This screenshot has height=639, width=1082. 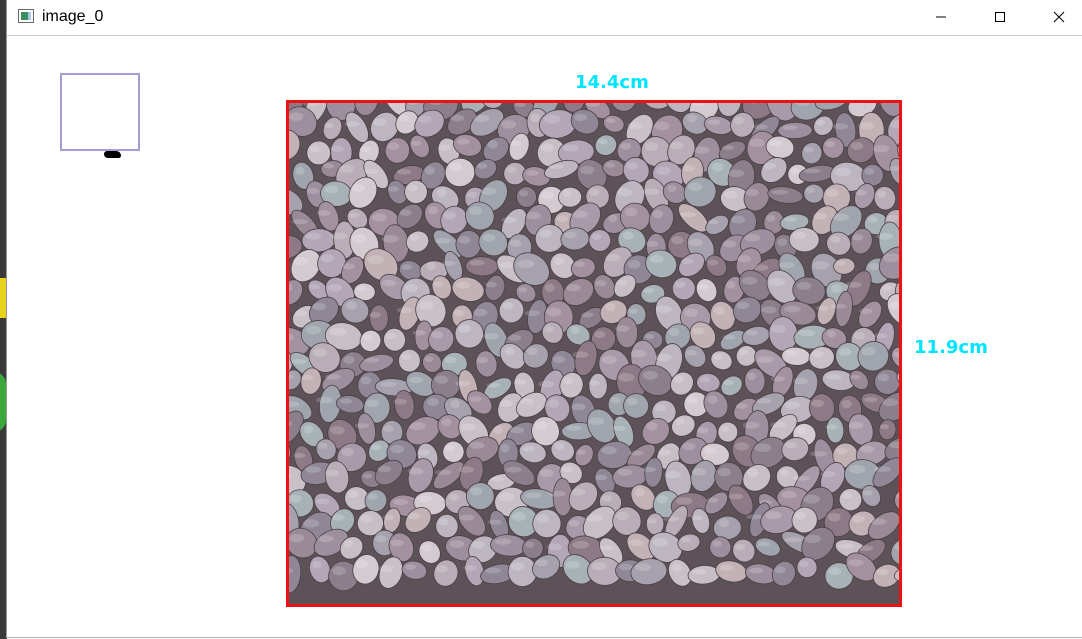 What do you see at coordinates (1000, 16) in the screenshot?
I see `maximize-button` at bounding box center [1000, 16].